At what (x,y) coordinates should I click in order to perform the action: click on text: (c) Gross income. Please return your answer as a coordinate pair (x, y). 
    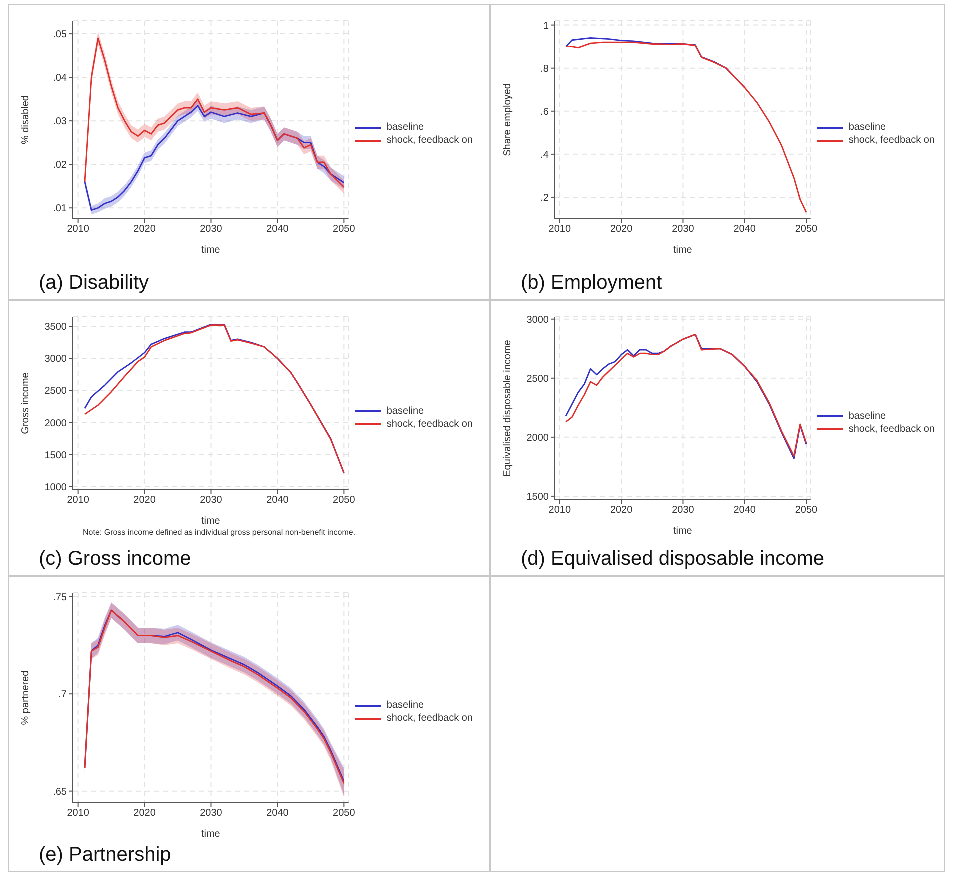
    Looking at the image, I should click on (115, 559).